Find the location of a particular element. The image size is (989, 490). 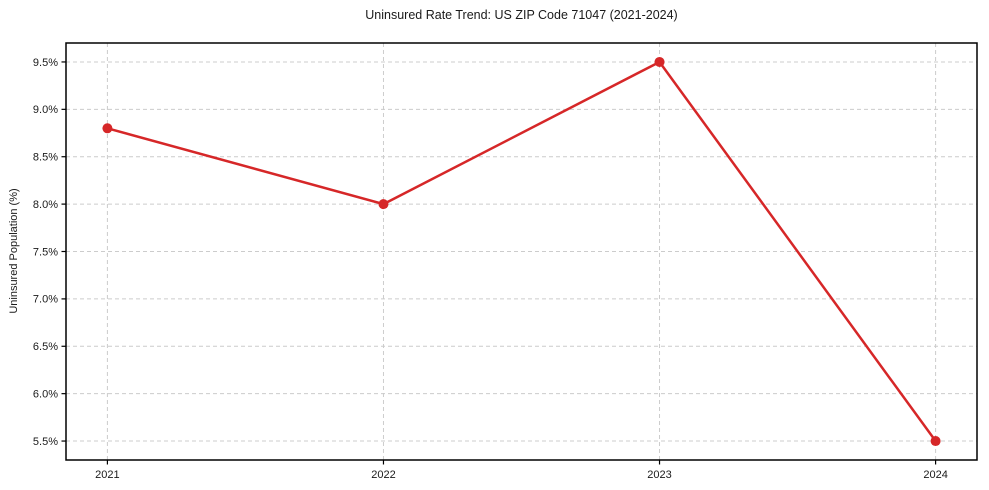

x-tick-label: 2021 is located at coordinates (107, 475).